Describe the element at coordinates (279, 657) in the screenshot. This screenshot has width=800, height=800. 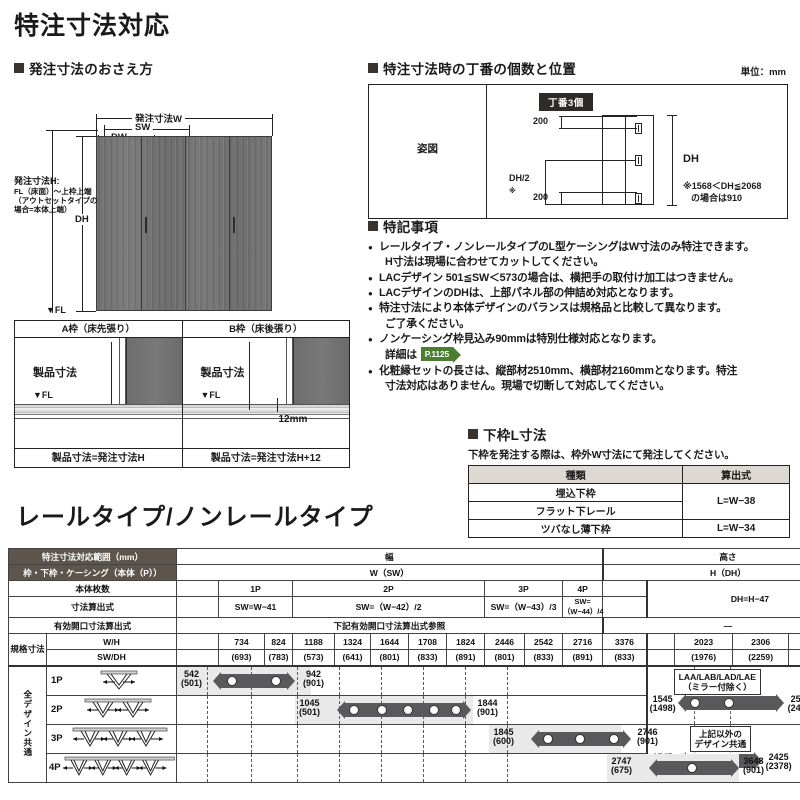
I see `std-sw: (783)` at that location.